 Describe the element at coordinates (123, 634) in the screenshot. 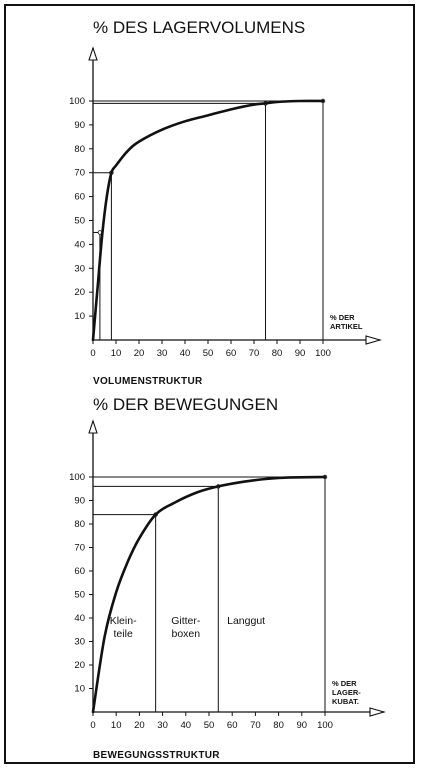

I see `region-label: teile` at that location.